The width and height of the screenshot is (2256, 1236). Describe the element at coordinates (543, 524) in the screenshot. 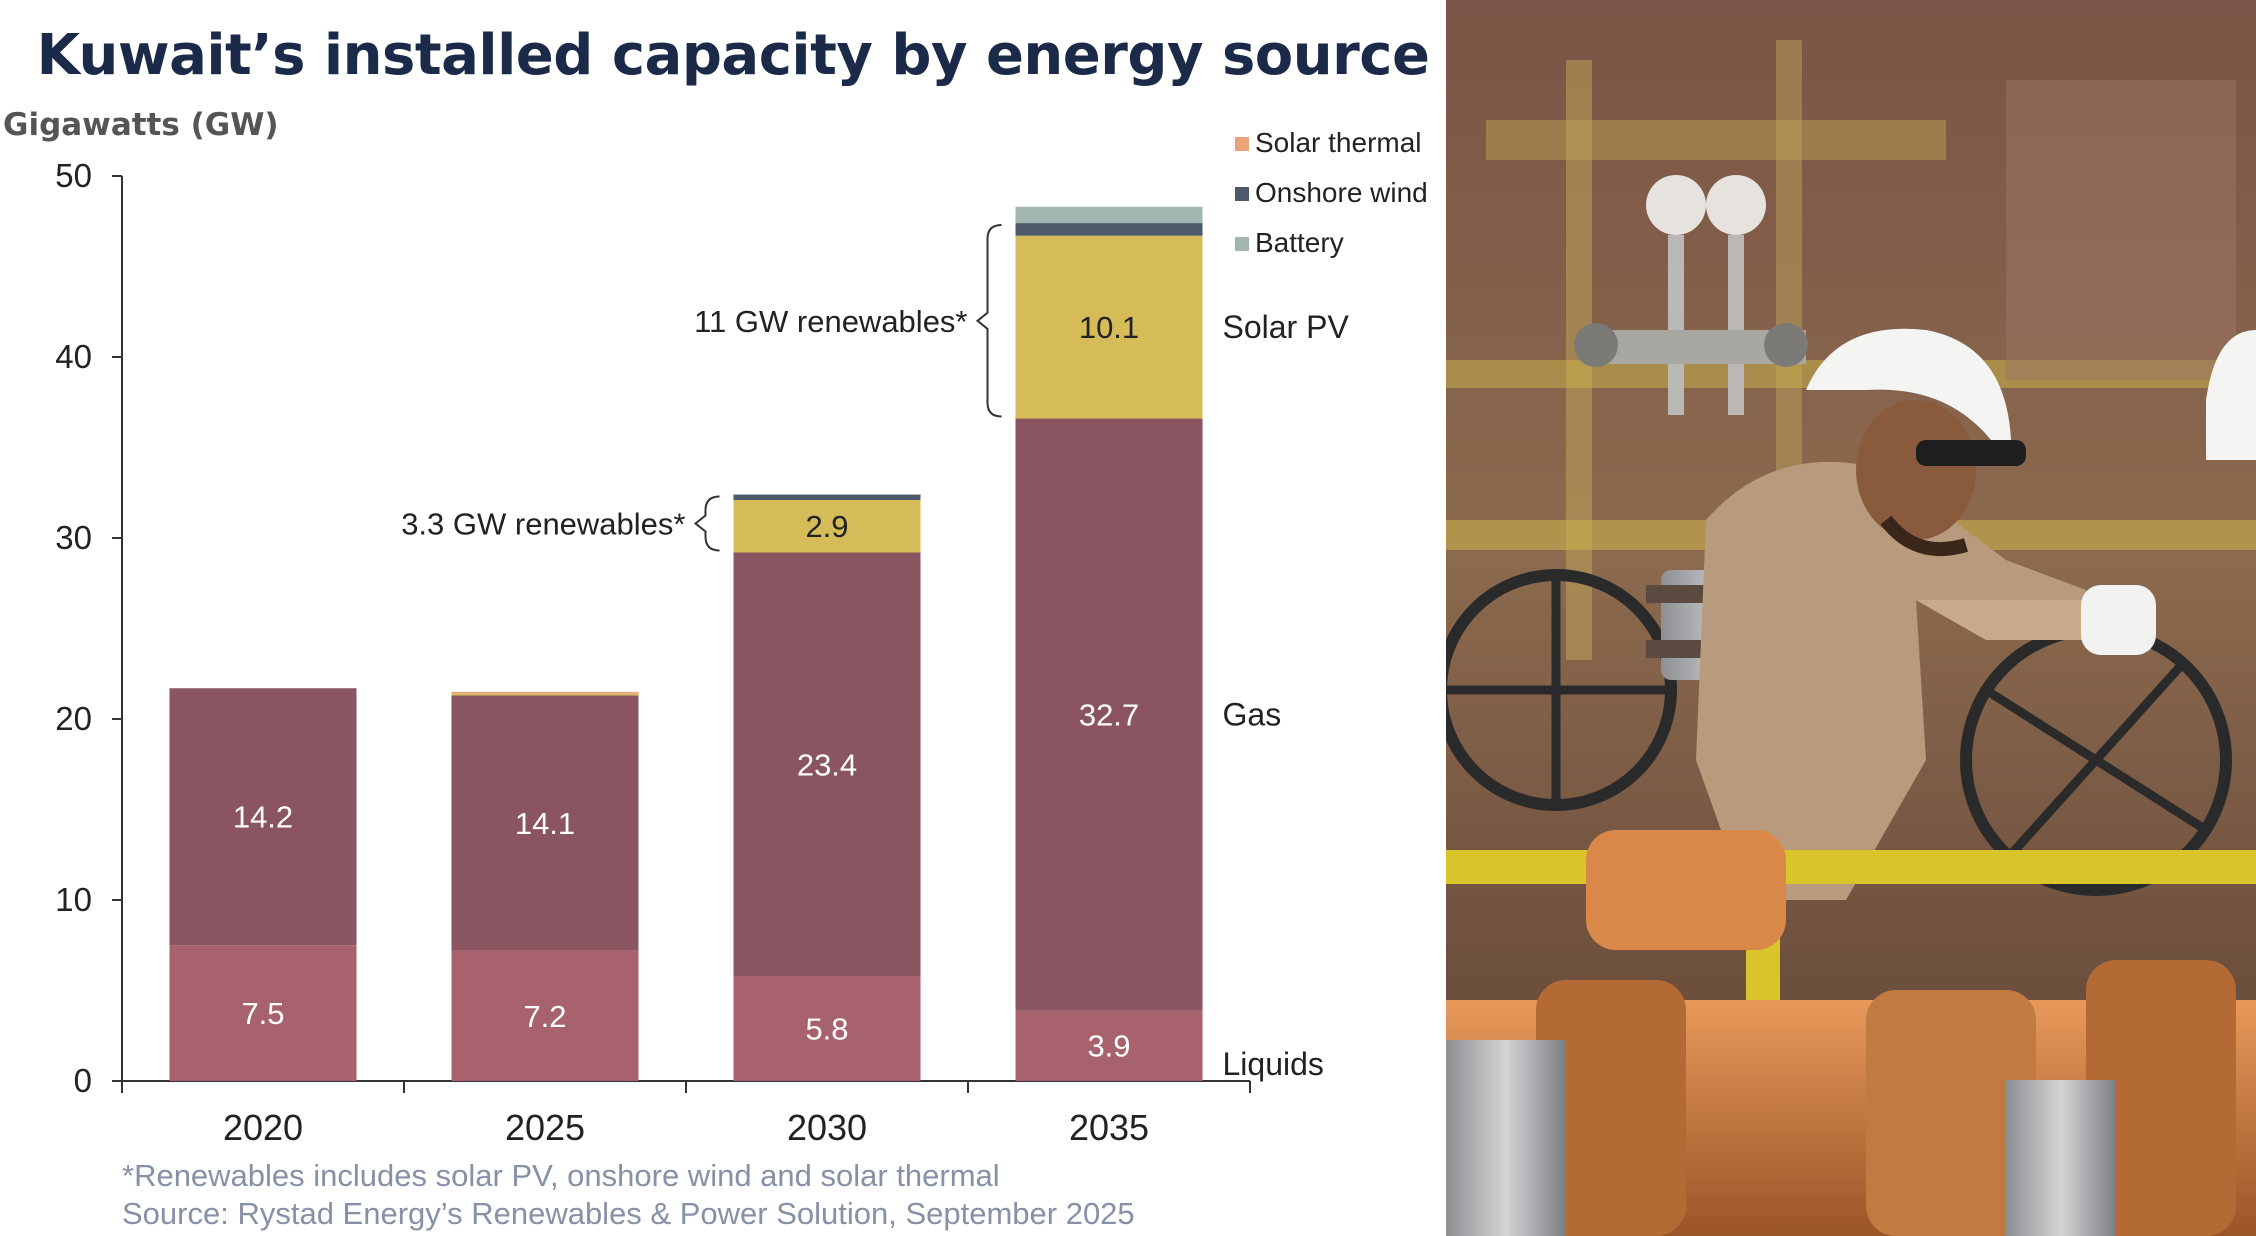

I see `renewables-annotation: 3.3 GW renewables*` at that location.